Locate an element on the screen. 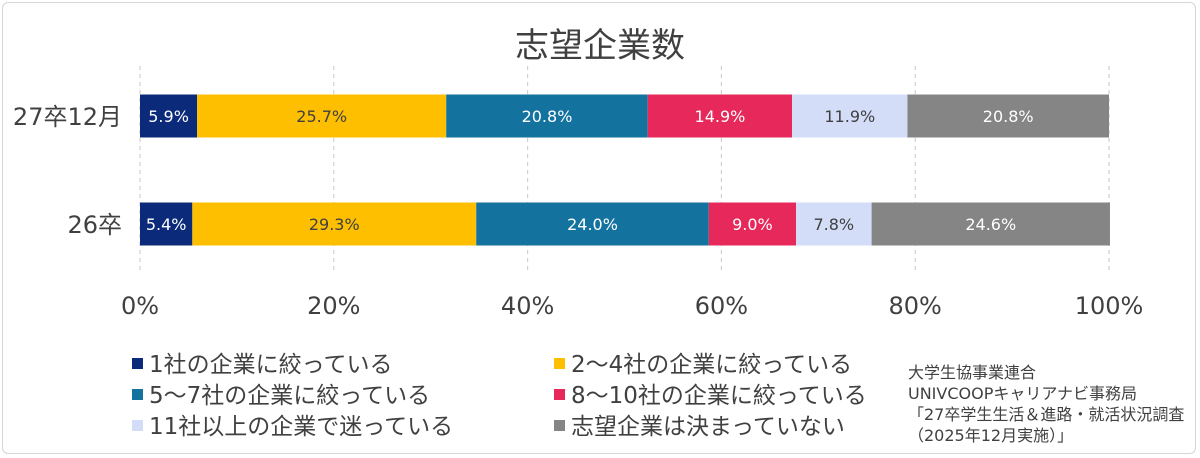  data-label: 29.3% is located at coordinates (334, 224).